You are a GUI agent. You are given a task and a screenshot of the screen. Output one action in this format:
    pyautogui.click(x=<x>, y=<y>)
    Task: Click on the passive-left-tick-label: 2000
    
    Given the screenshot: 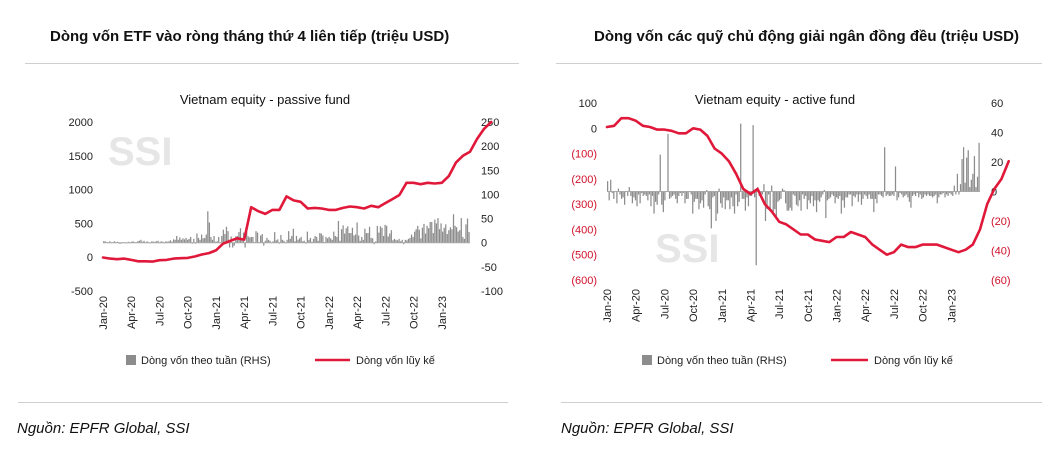 What is the action you would take?
    pyautogui.click(x=81, y=123)
    